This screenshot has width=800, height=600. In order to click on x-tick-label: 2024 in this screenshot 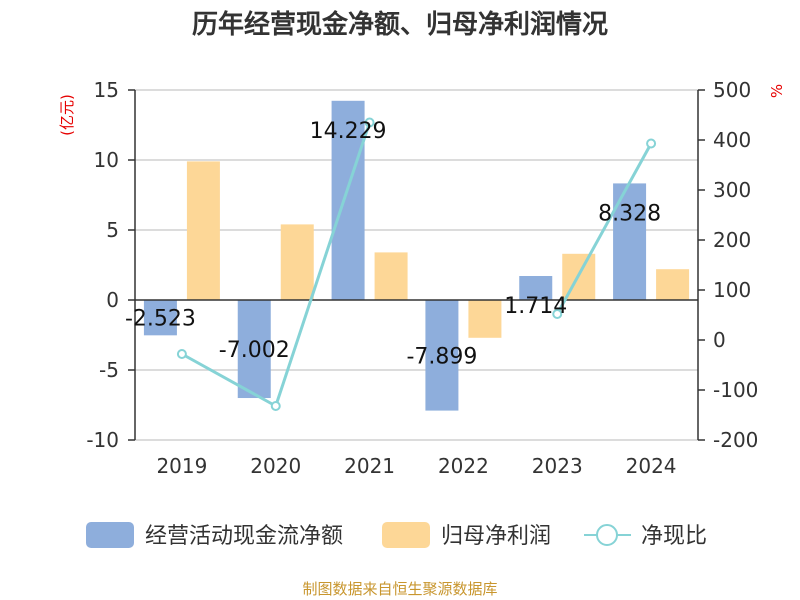, I will do `click(651, 466)`.